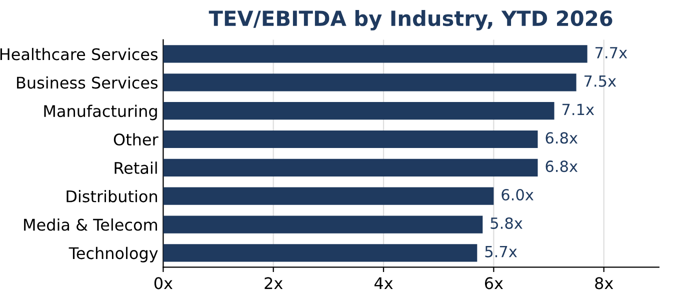 This screenshot has height=306, width=680. What do you see at coordinates (410, 20) in the screenshot?
I see `chart-title: TEV/EBITDA by Industry, YTD 2026` at bounding box center [410, 20].